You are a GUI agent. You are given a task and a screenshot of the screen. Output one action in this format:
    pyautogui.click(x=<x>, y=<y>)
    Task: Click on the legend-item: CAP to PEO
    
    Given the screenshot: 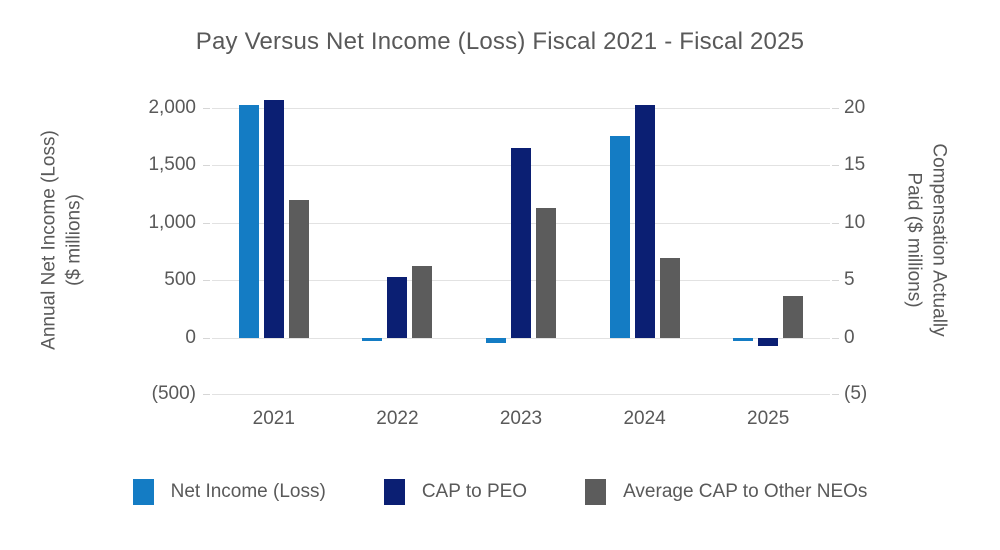 What is the action you would take?
    pyautogui.click(x=455, y=492)
    